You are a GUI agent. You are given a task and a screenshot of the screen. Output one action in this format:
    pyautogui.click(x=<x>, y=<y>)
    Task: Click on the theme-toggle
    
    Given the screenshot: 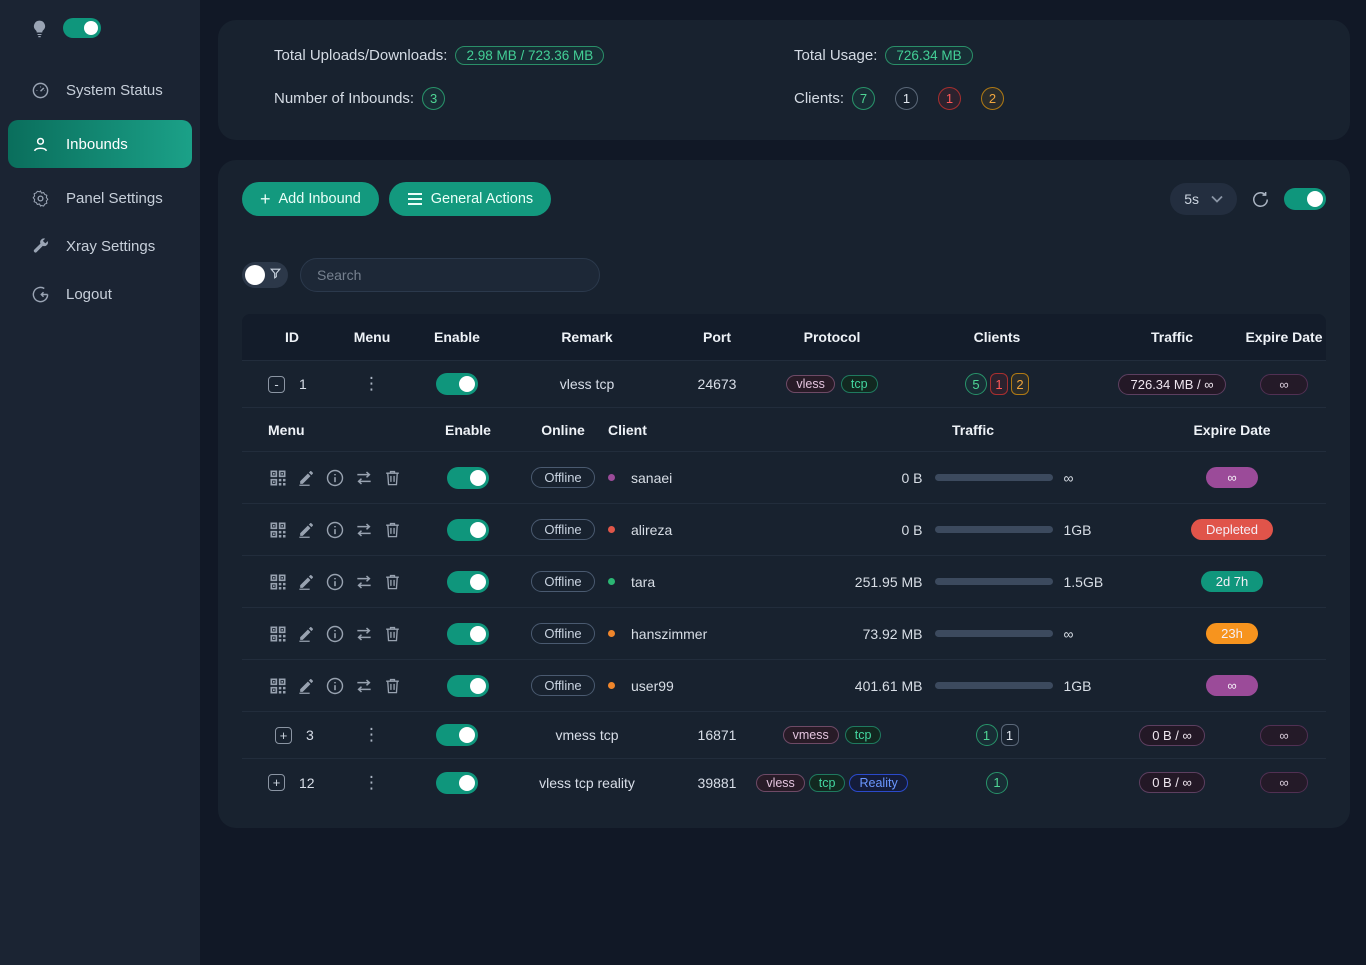 What is the action you would take?
    pyautogui.click(x=82, y=28)
    